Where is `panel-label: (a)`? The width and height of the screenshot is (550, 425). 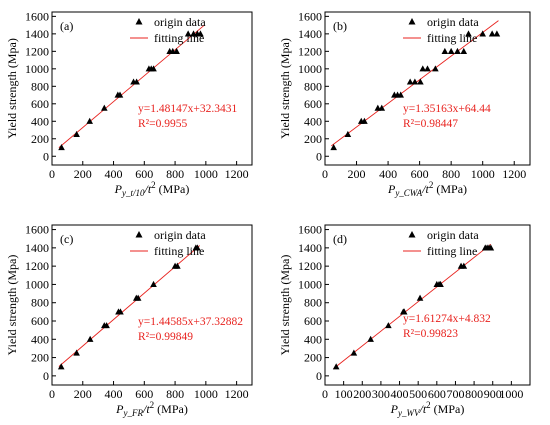
panel-label: (a) is located at coordinates (66, 26).